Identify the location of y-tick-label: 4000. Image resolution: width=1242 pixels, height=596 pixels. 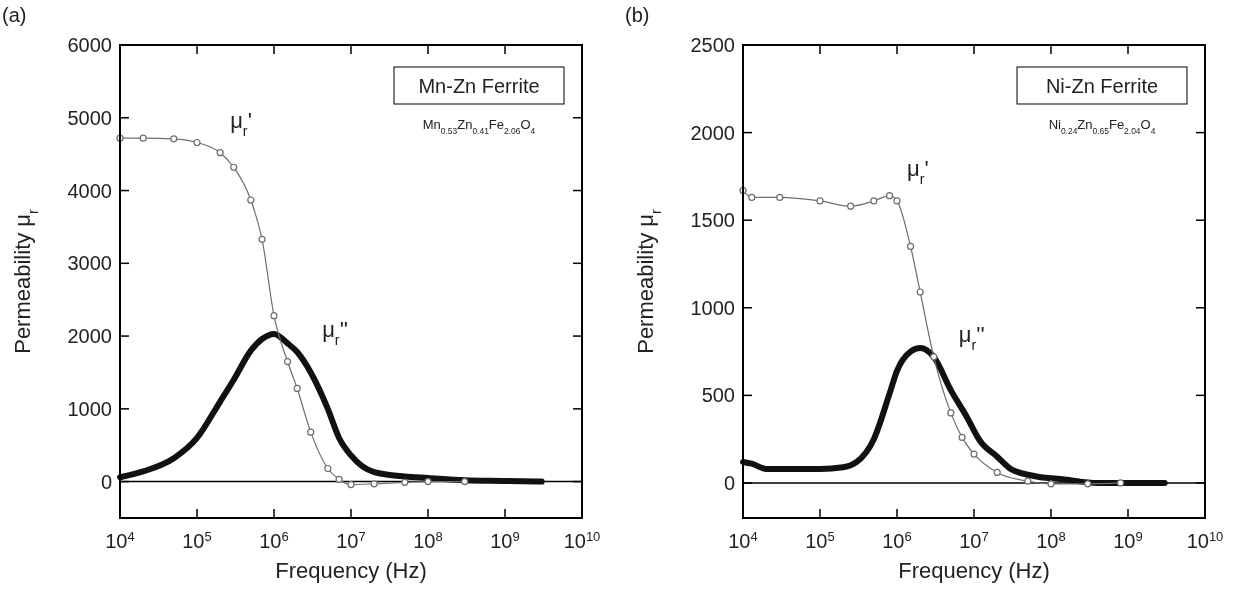
(89, 190).